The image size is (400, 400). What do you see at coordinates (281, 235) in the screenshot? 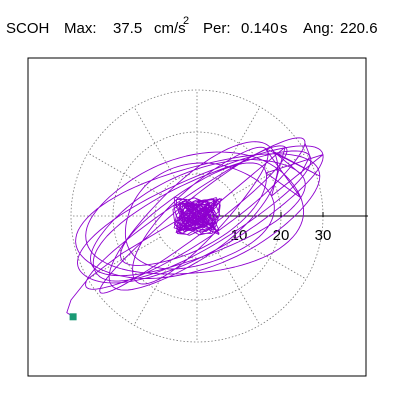
I see `x-tick-label-20: 20` at bounding box center [281, 235].